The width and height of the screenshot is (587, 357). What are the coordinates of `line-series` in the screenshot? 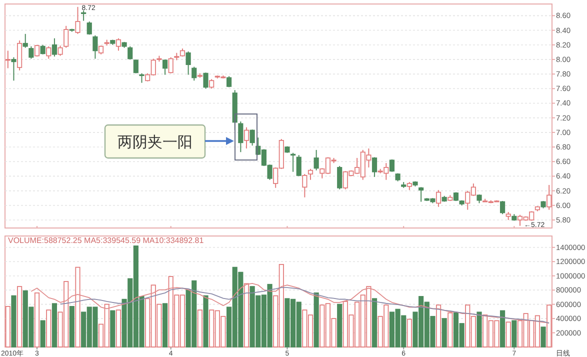 It's located at (305, 305).